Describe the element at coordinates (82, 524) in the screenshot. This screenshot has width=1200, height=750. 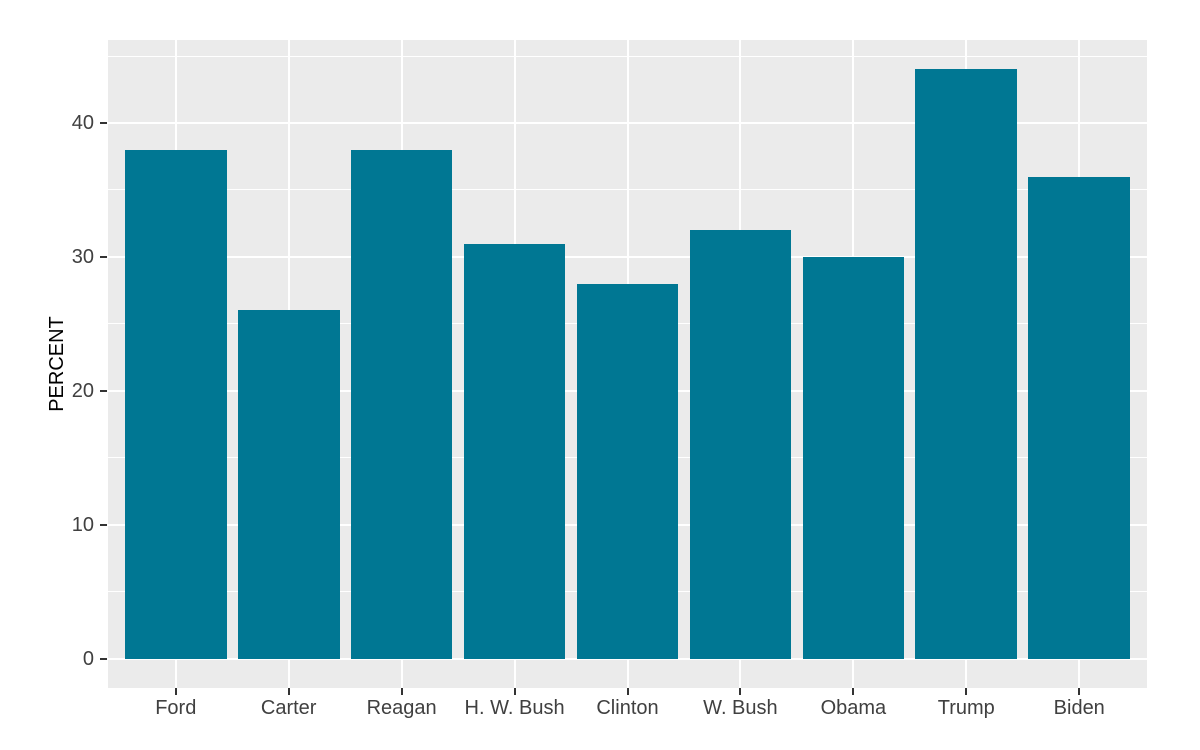
I see `y-tick-label: 10` at that location.